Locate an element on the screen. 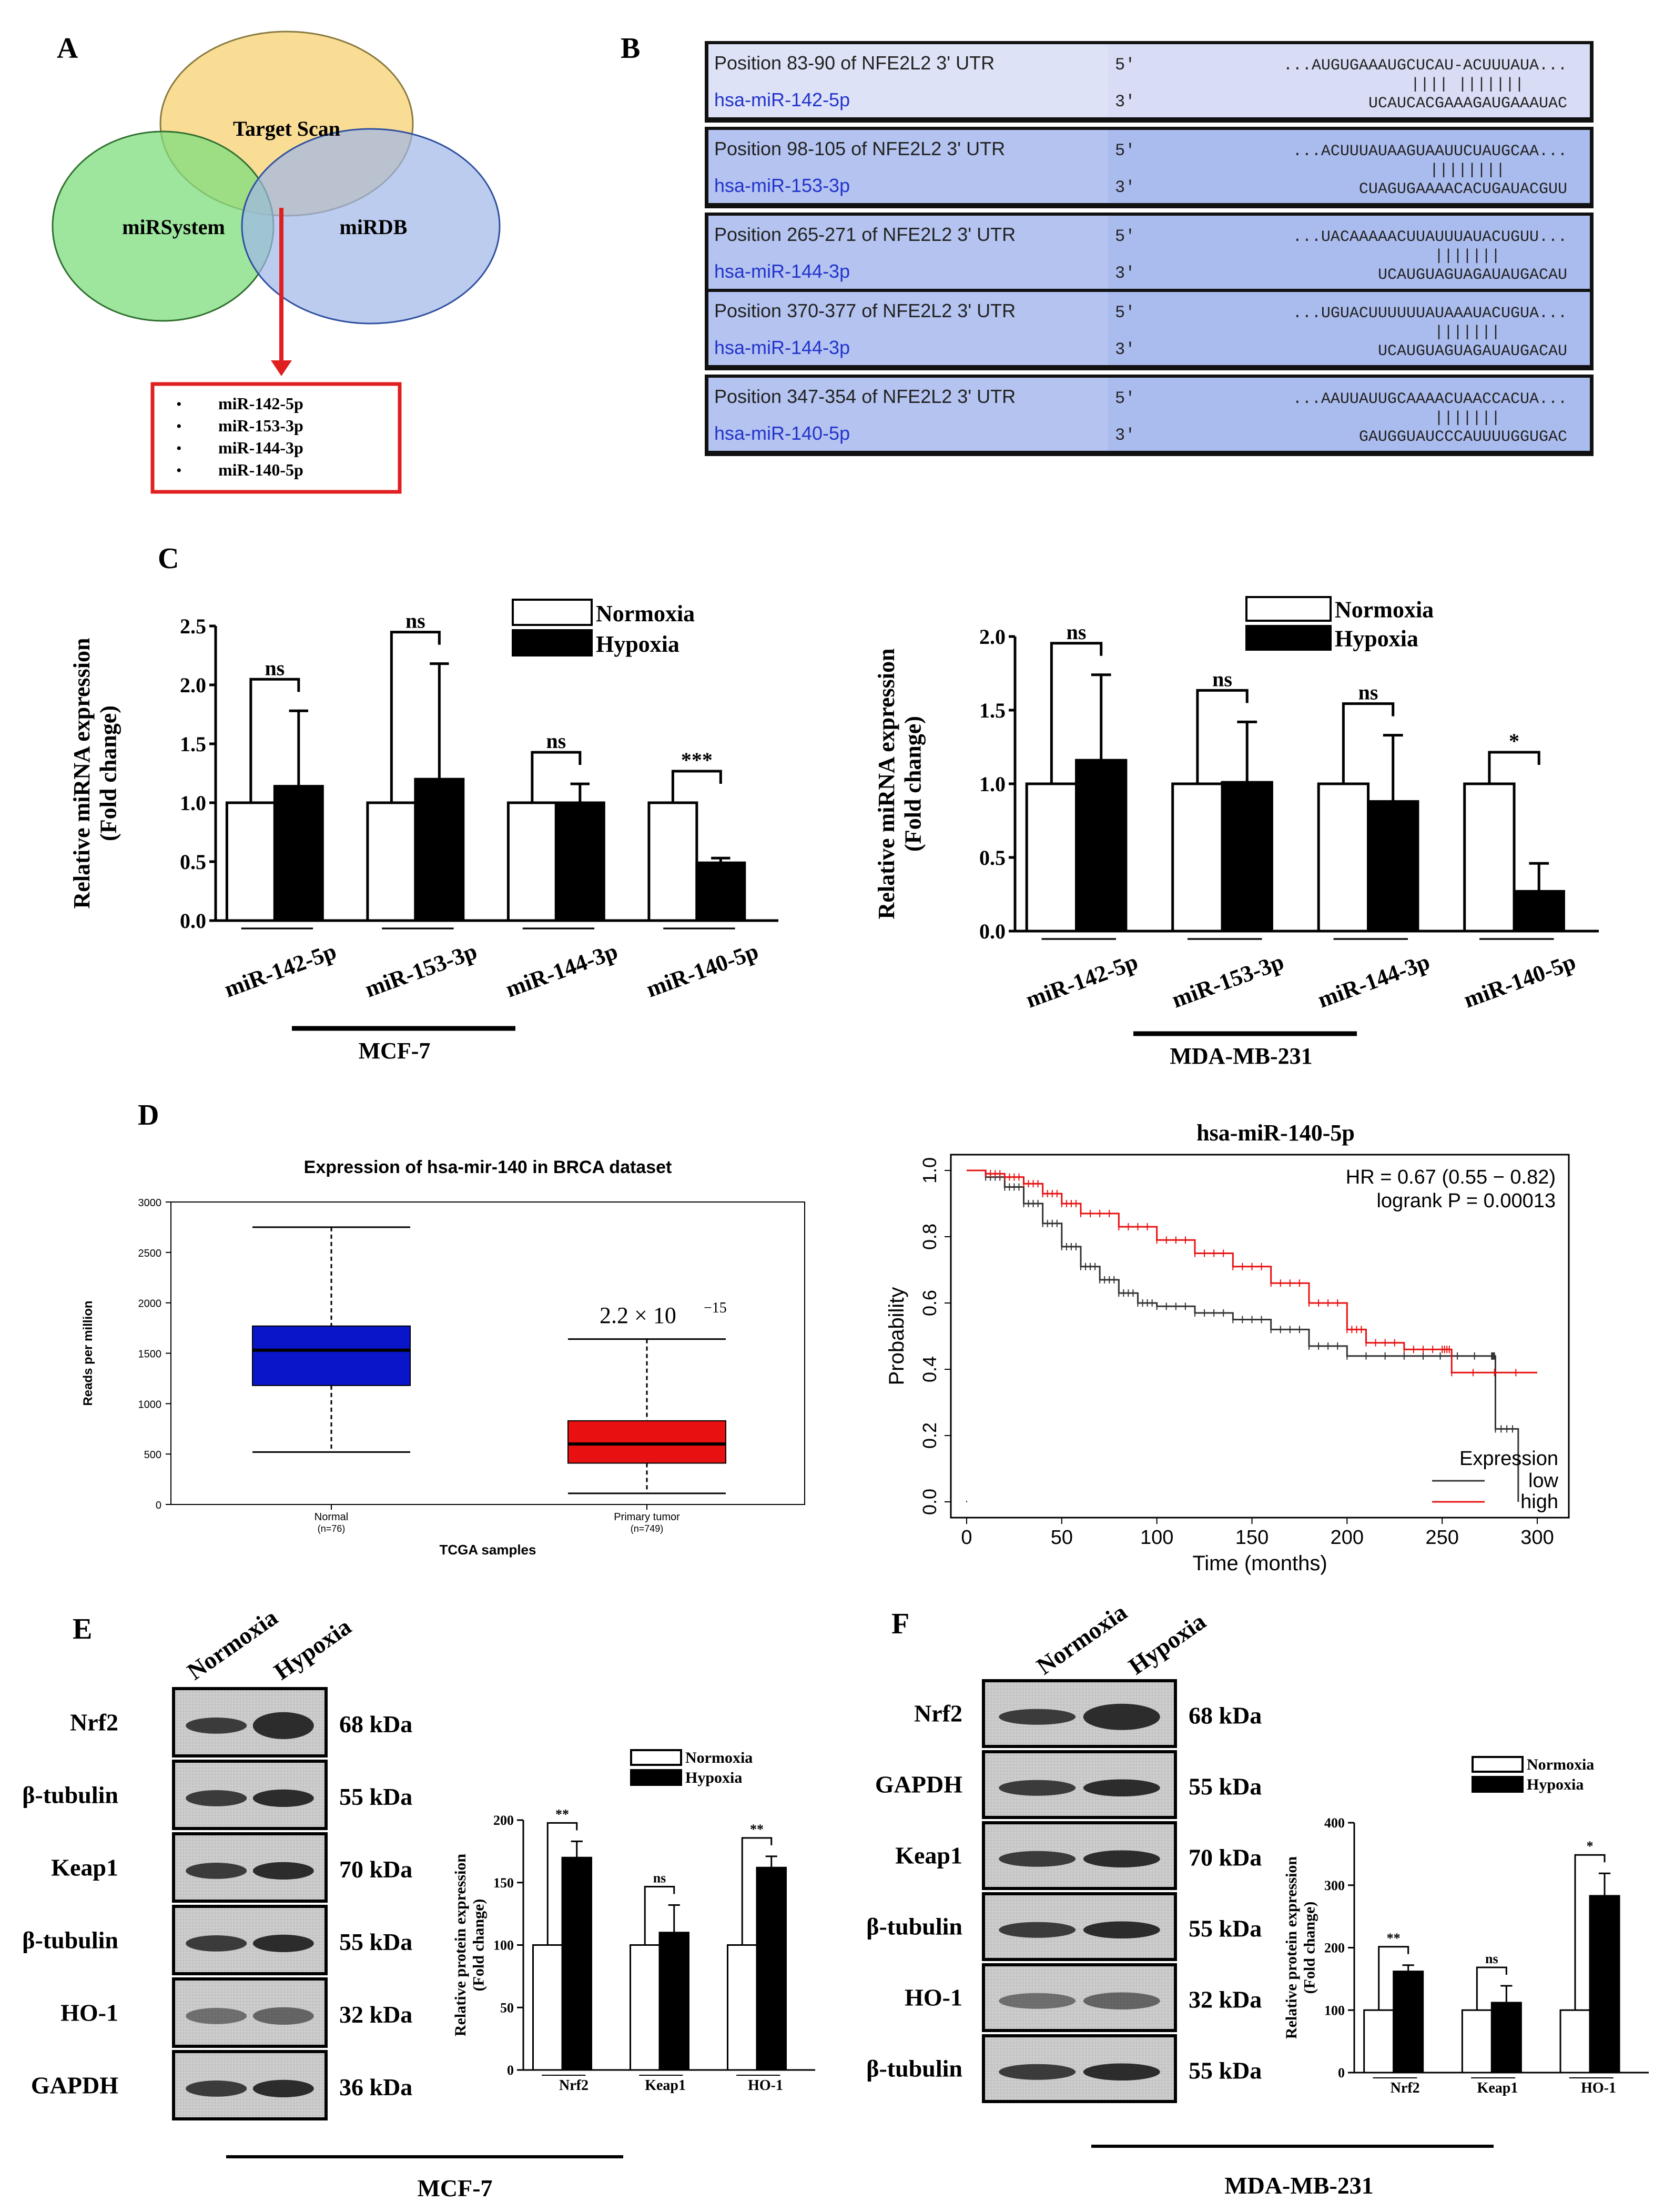 This screenshot has width=1674, height=2212. alignment-pairs: |||||||| is located at coordinates (1467, 170).